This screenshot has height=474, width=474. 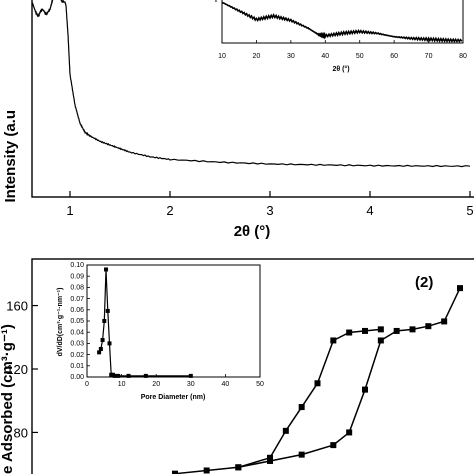 What do you see at coordinates (156, 384) in the screenshot?
I see `bottom-inset-x-tick-label: 20` at bounding box center [156, 384].